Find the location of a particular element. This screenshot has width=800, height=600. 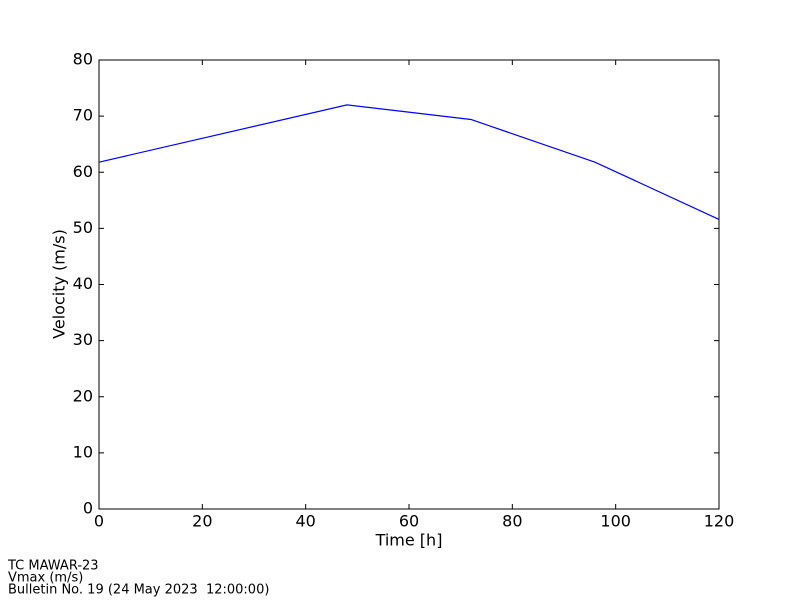

y-tick-label: 70 is located at coordinates (83, 115).